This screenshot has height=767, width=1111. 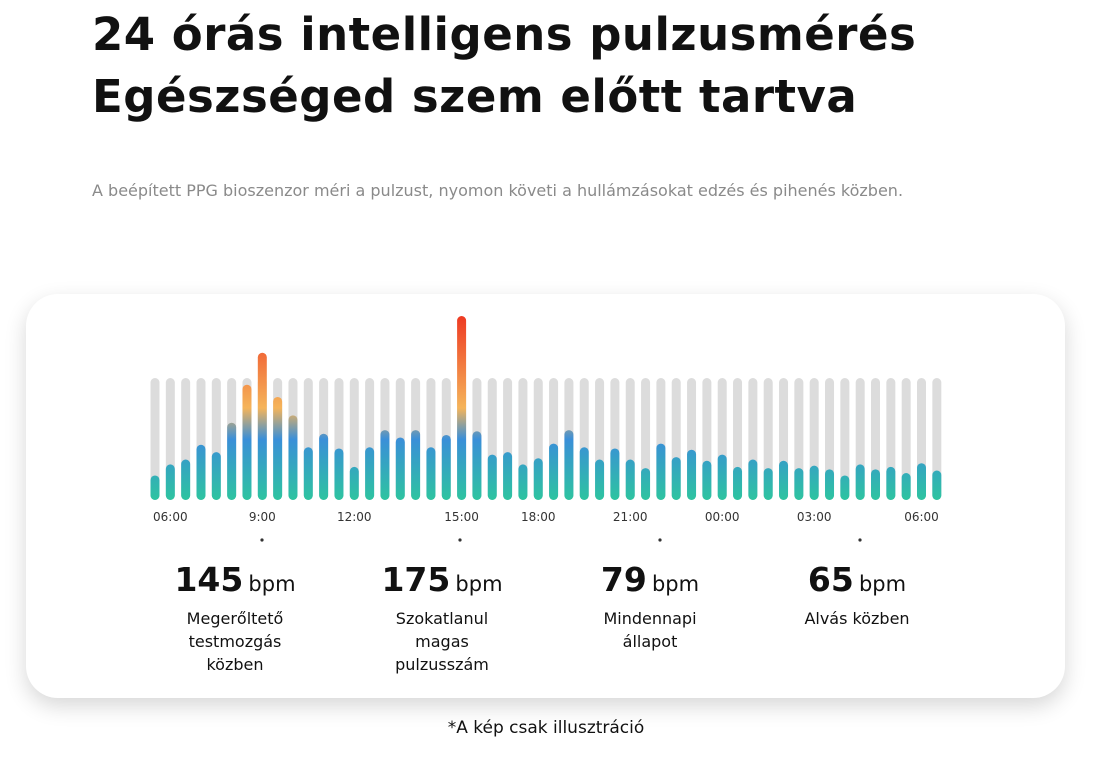 What do you see at coordinates (442, 641) in the screenshot?
I see `stat-label: Szokatlanul magas pulzusszám` at bounding box center [442, 641].